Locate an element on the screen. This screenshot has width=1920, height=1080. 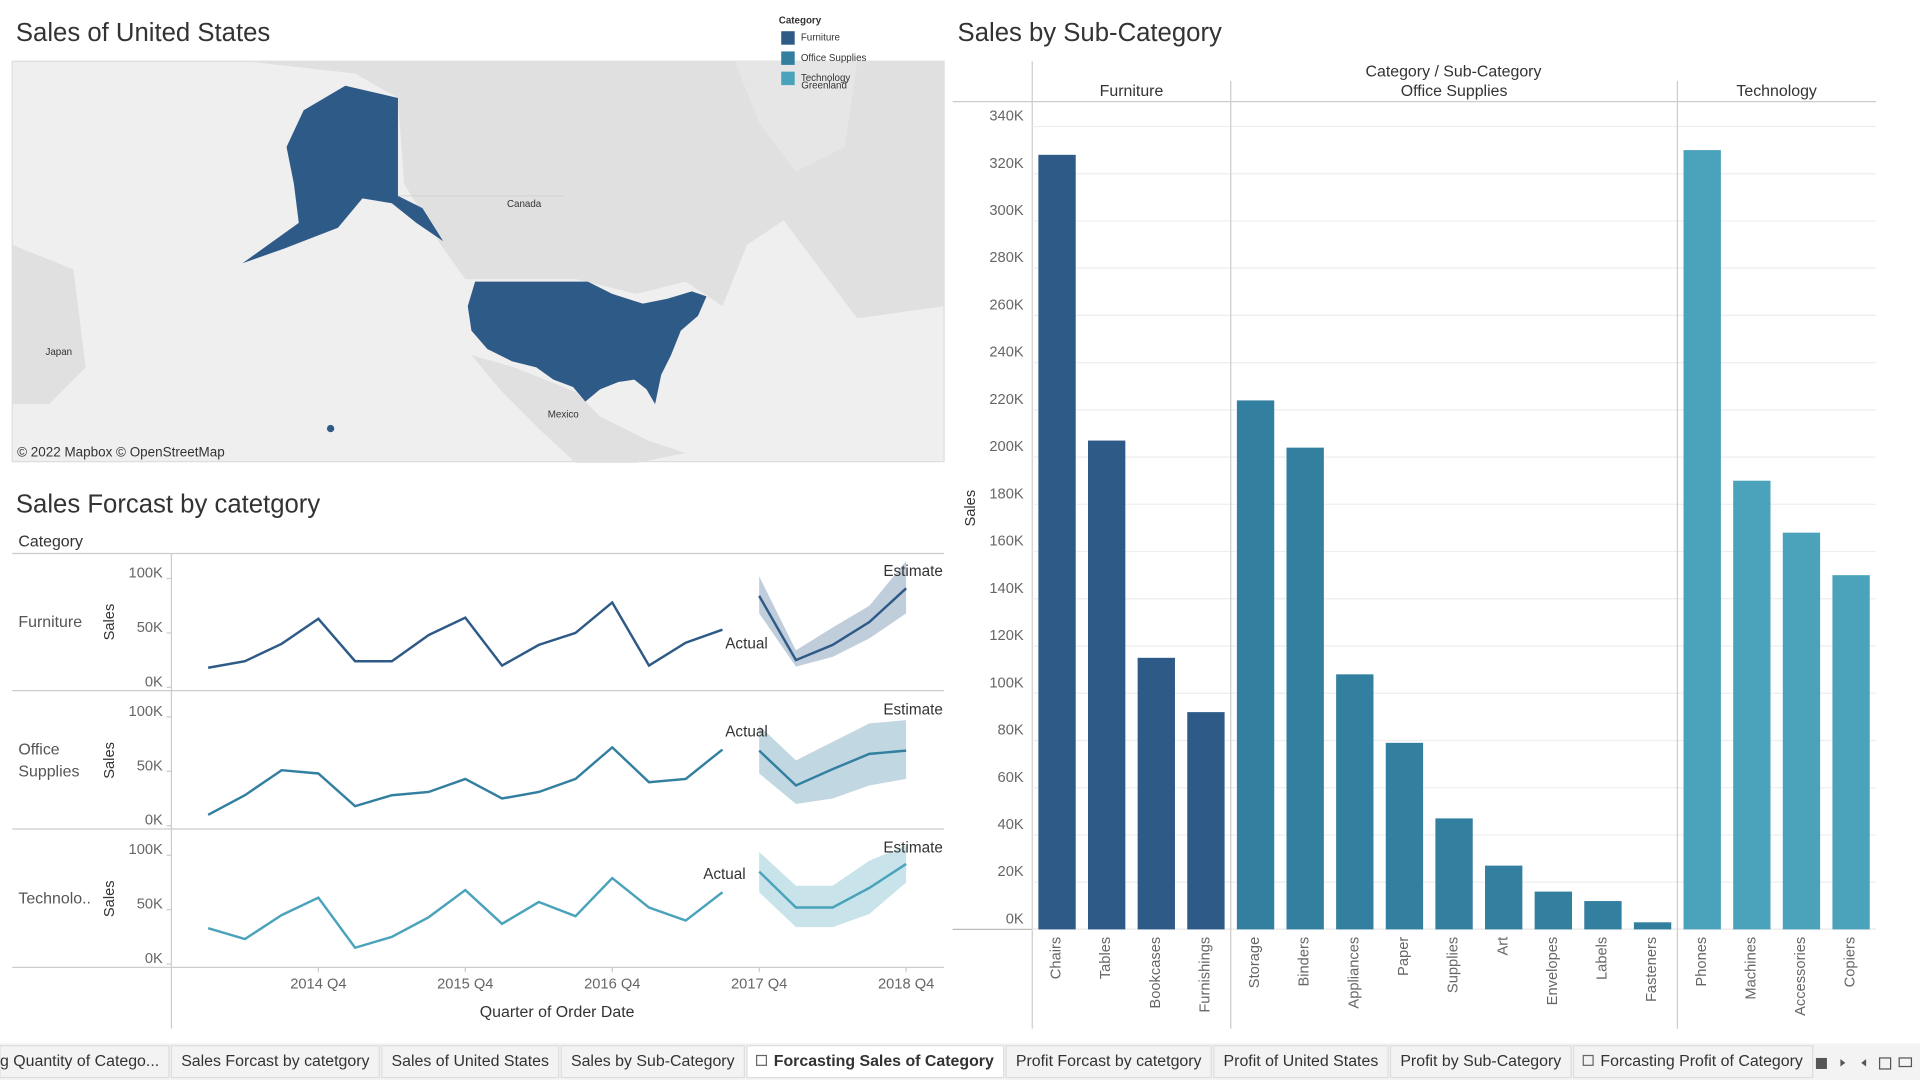
y-tick-label: 100K is located at coordinates (146, 850).